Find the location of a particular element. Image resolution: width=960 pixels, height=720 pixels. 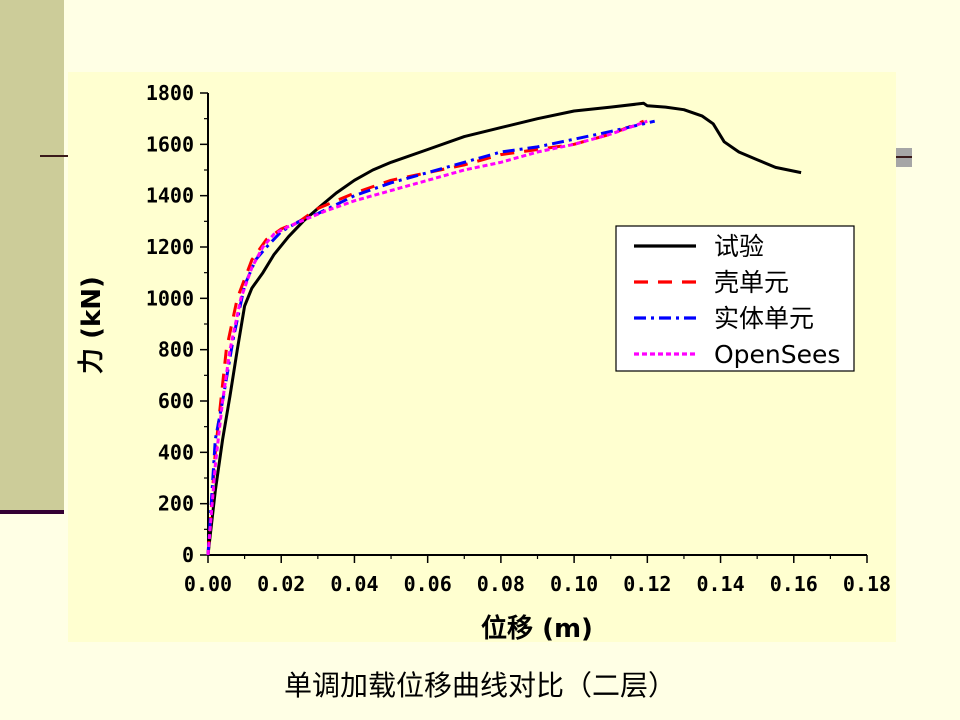

y-tick-label: 800 is located at coordinates (176, 350).